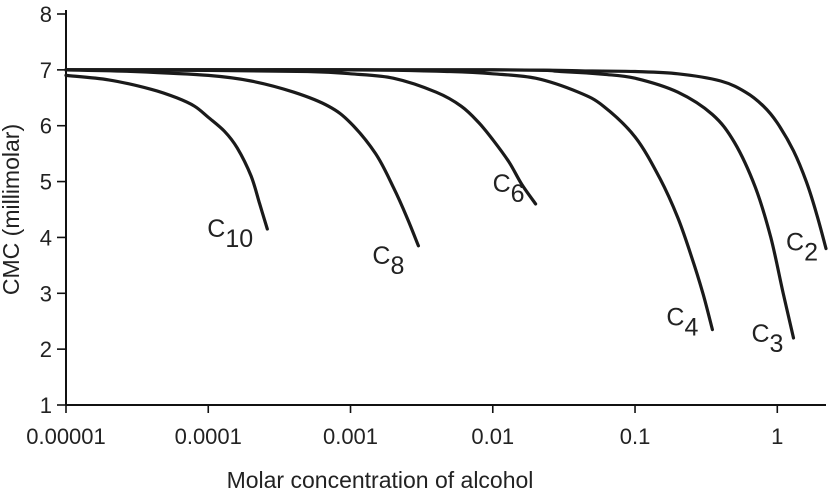  Describe the element at coordinates (388, 261) in the screenshot. I see `curve-label-c8: C8` at that location.